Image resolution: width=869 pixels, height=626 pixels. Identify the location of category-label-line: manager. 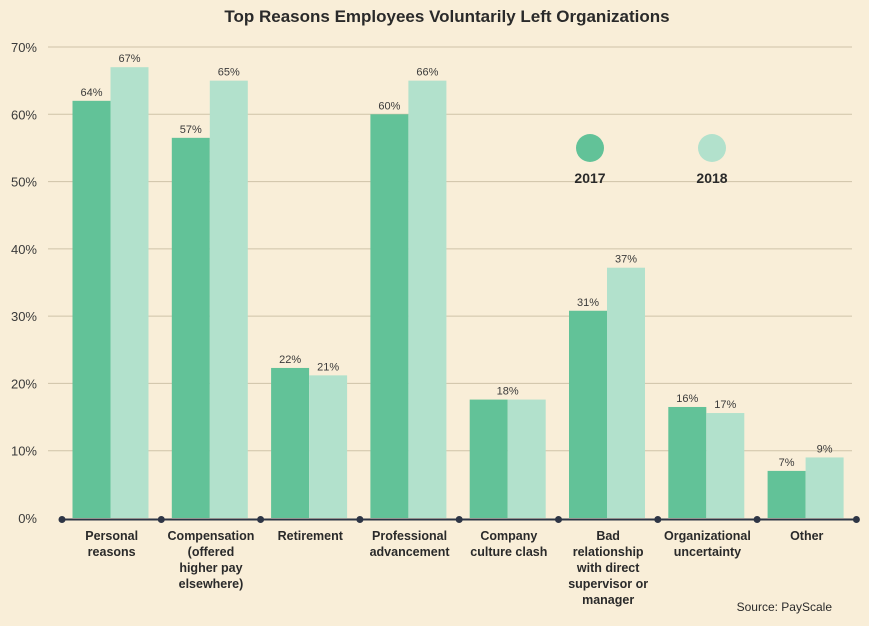
(608, 600).